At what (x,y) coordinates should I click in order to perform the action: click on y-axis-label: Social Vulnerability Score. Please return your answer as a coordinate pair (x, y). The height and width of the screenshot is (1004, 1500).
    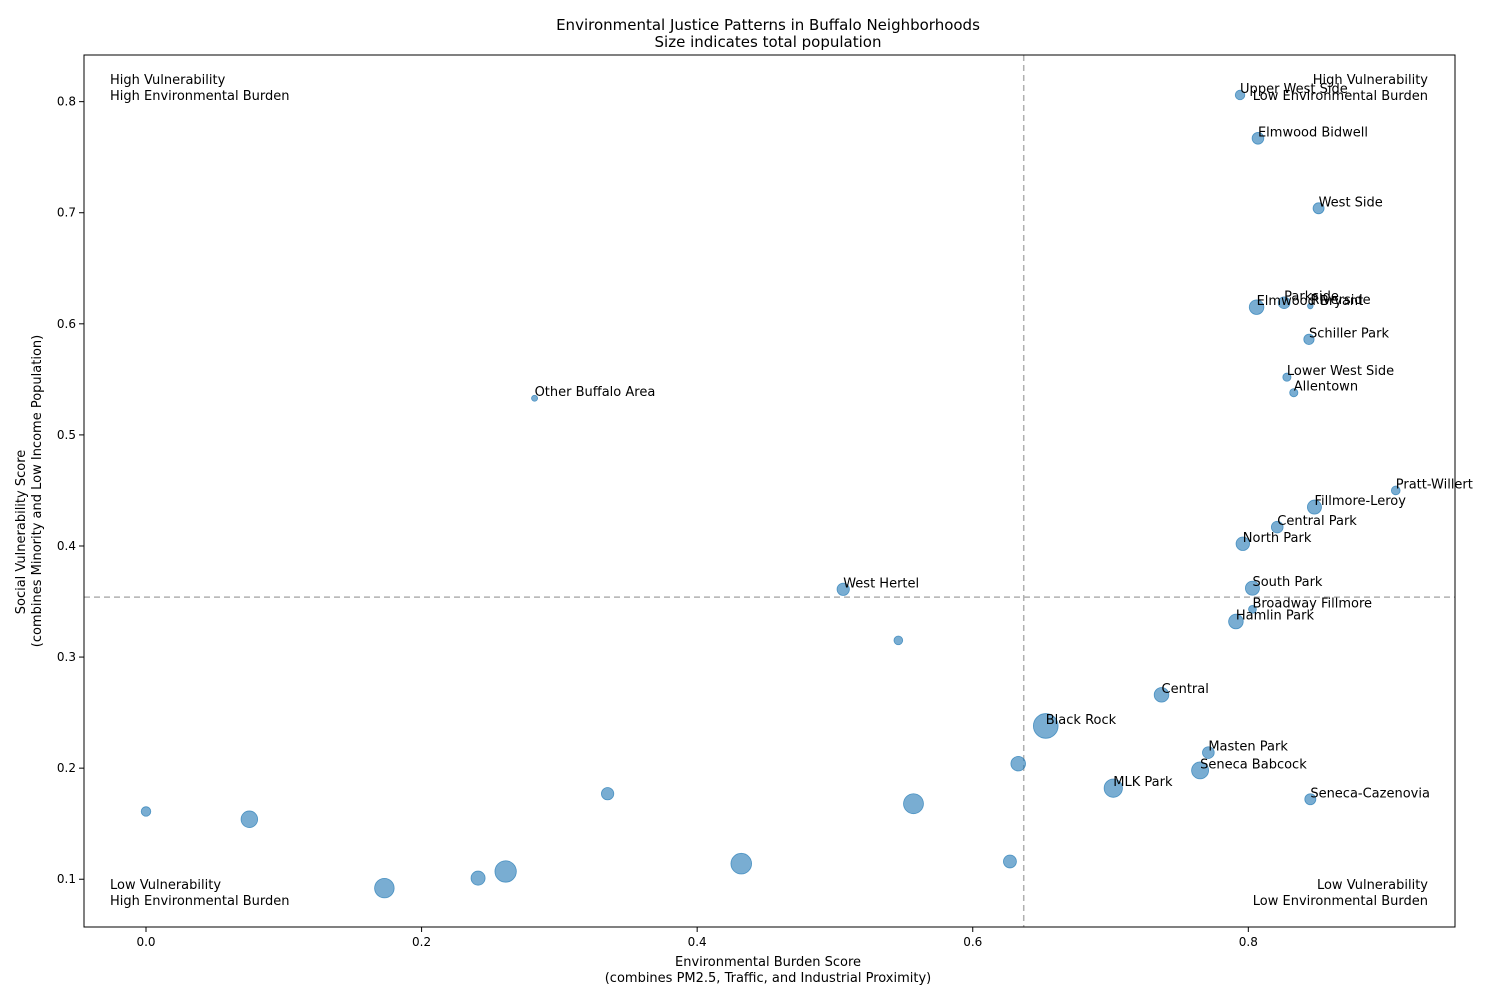
    Looking at the image, I should click on (21, 532).